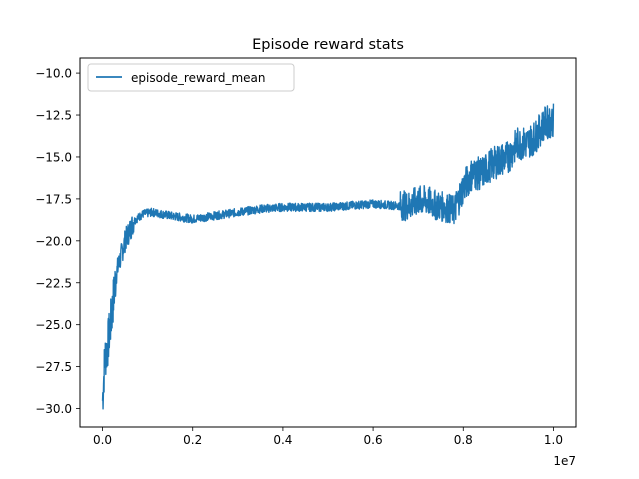  Describe the element at coordinates (102, 440) in the screenshot. I see `x-tick-label: 0.0` at that location.